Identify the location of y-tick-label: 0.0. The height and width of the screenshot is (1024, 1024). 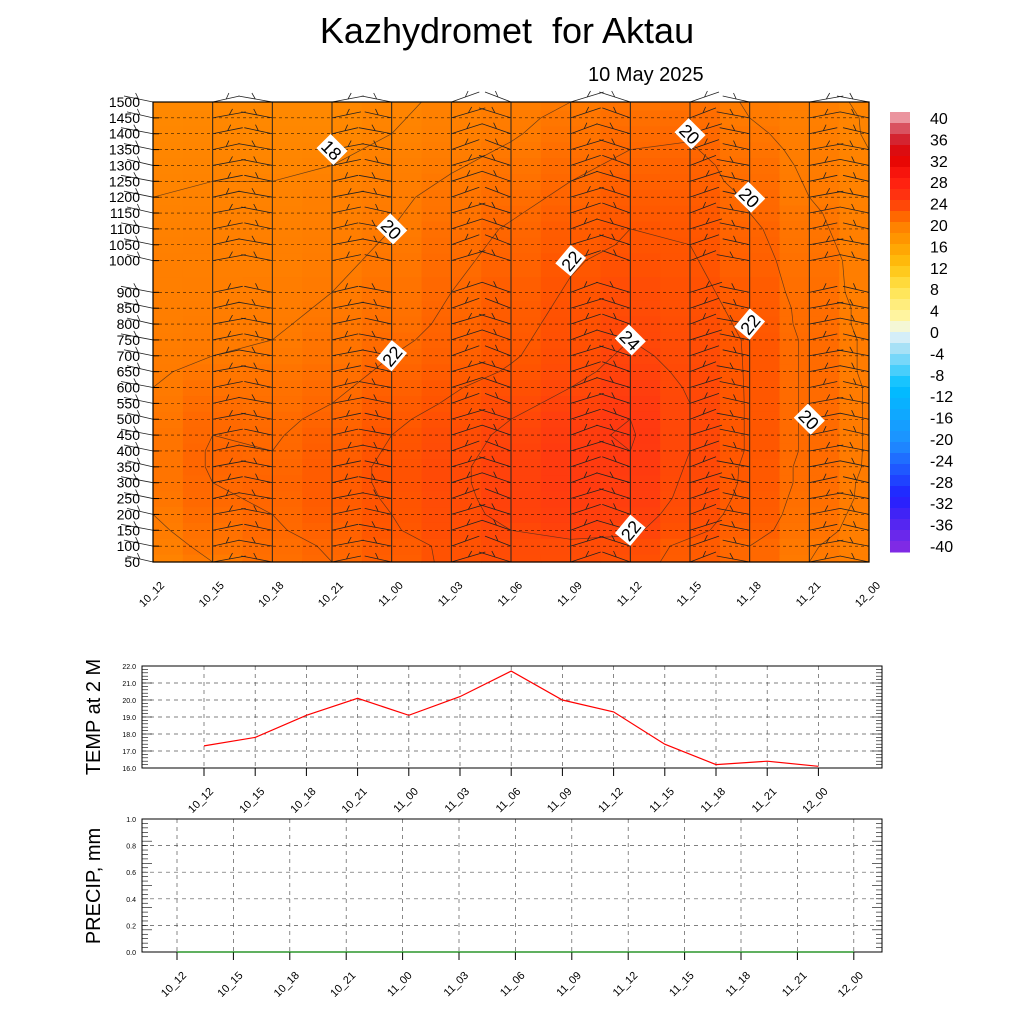
(131, 953).